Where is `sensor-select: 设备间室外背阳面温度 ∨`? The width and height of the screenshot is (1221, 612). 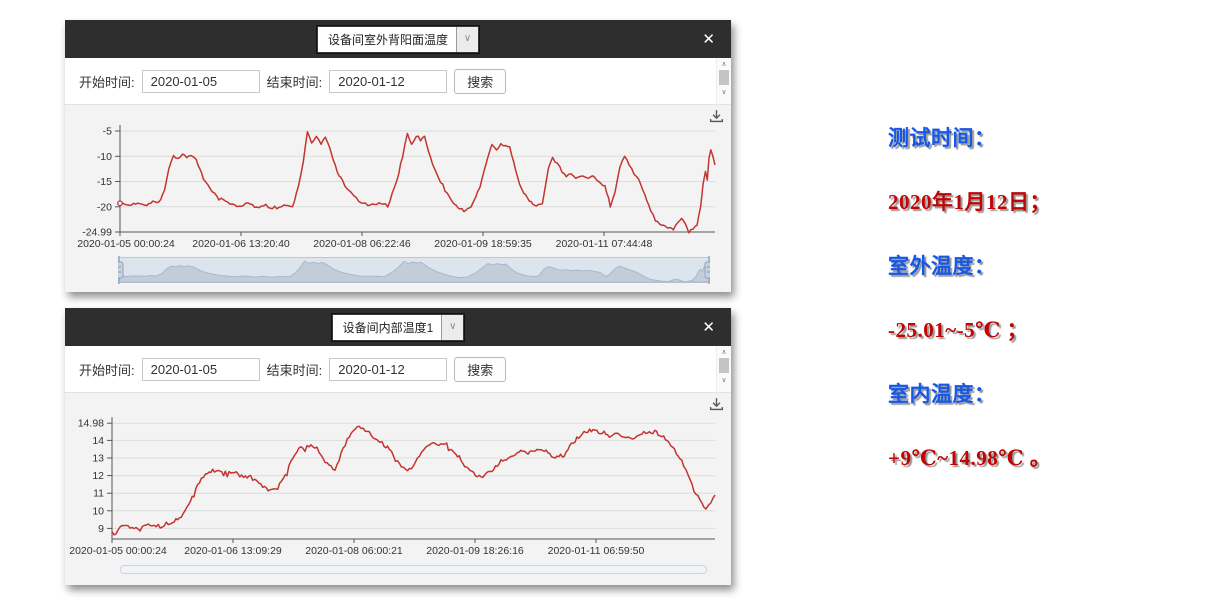
sensor-select: 设备间室外背阳面温度 ∨ is located at coordinates (397, 39).